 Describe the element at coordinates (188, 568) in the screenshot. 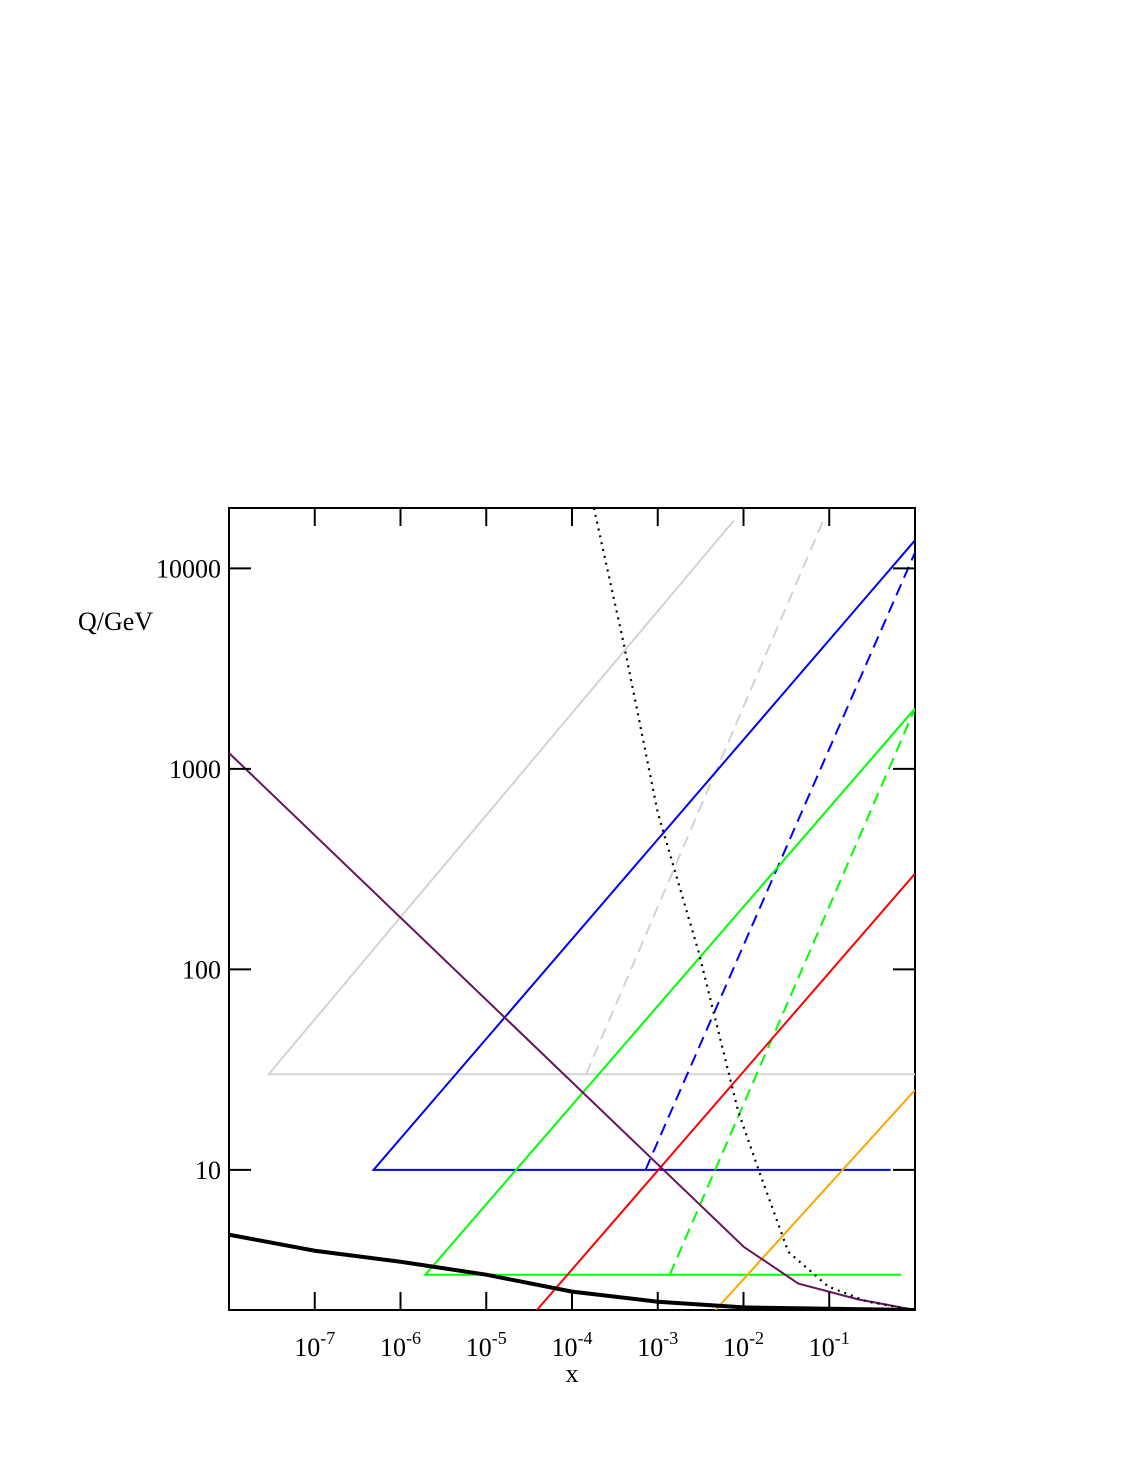

I see `y-tick-label: 10000` at that location.